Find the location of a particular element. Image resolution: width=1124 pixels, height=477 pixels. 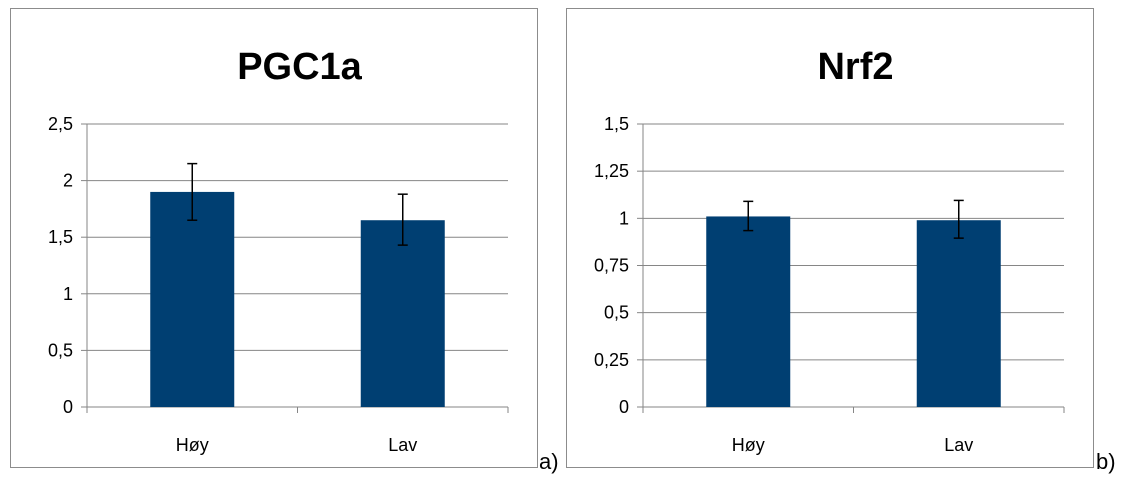

y-tick-label: 2,5 is located at coordinates (60, 124).